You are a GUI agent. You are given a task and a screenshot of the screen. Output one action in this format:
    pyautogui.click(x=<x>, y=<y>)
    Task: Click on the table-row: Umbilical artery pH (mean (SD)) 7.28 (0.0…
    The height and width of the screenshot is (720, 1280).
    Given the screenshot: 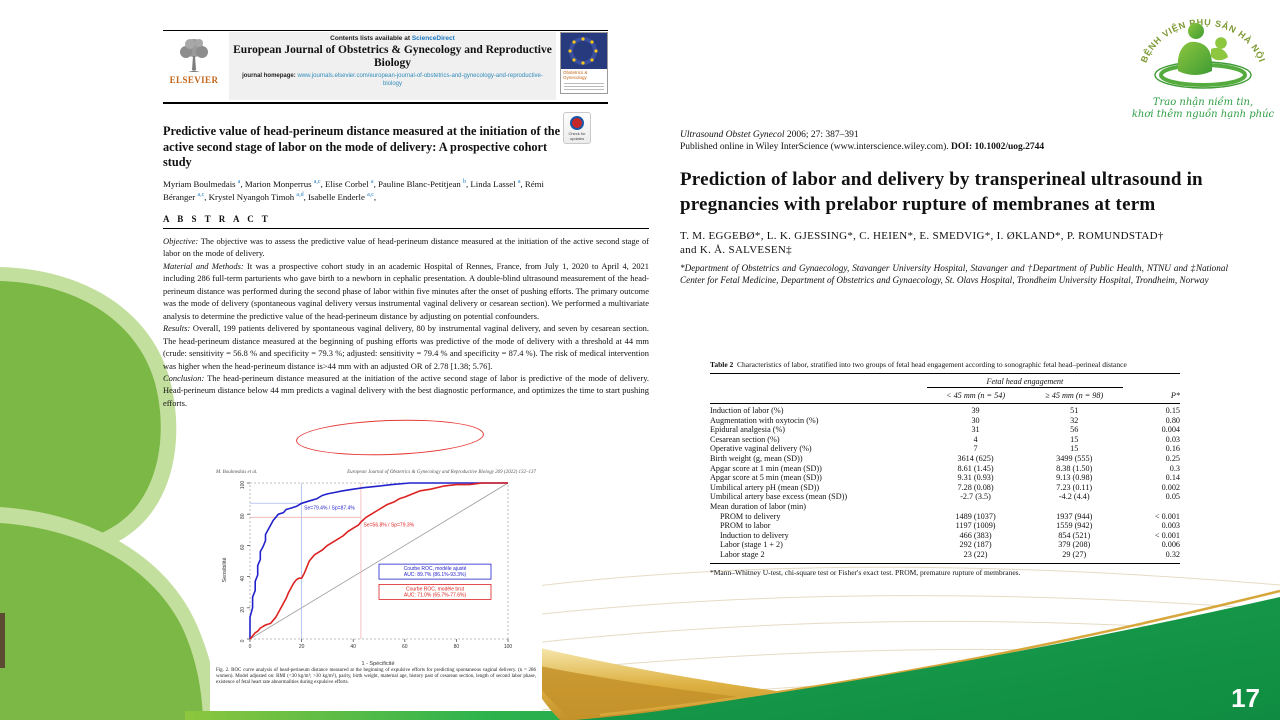 What is the action you would take?
    pyautogui.click(x=945, y=487)
    